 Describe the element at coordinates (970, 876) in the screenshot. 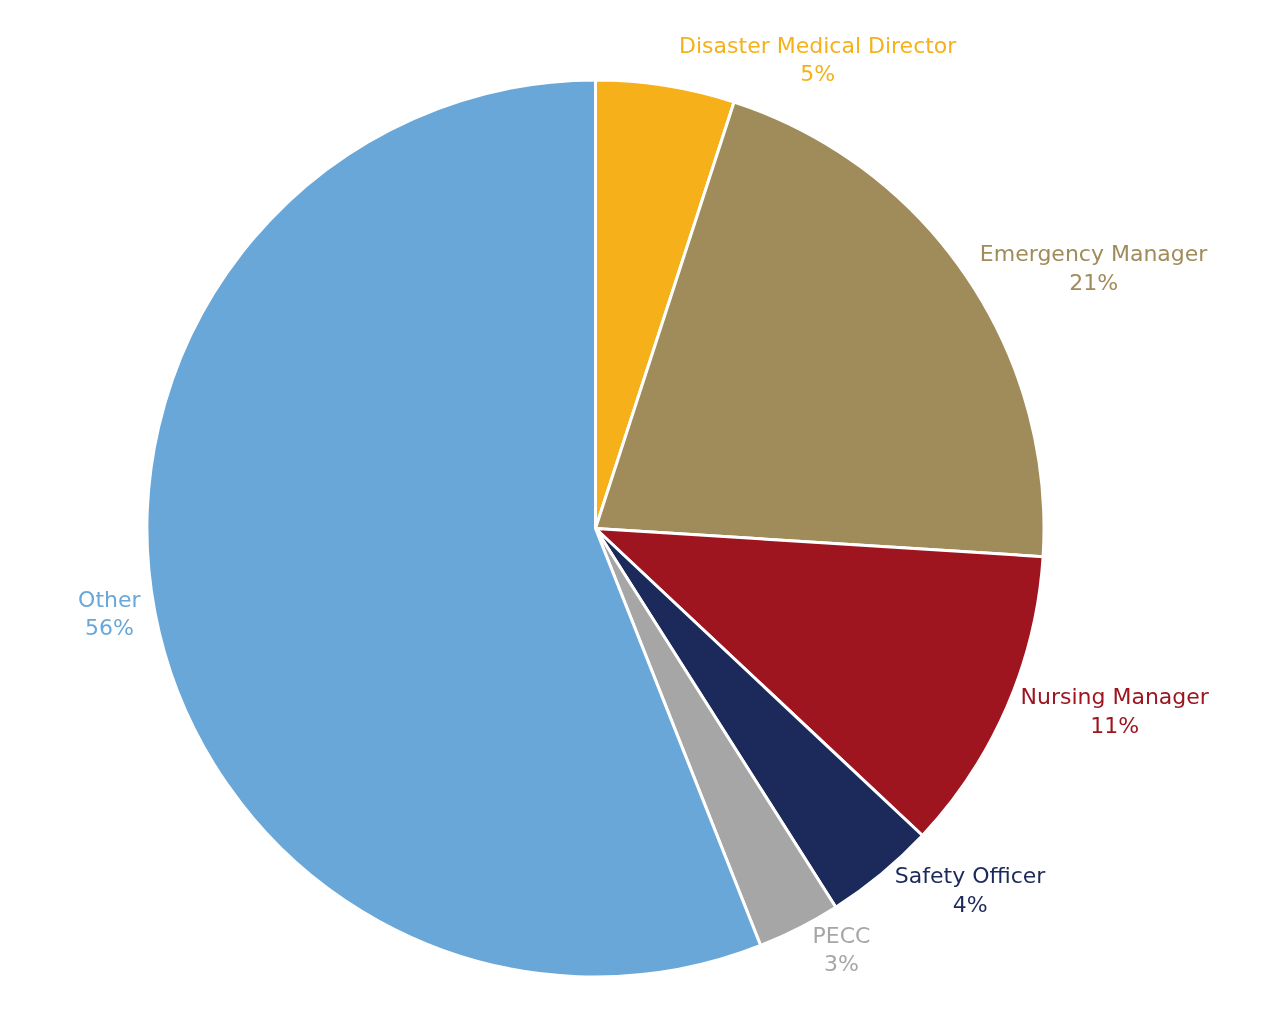

I see `slice-label: Safety Officer` at that location.